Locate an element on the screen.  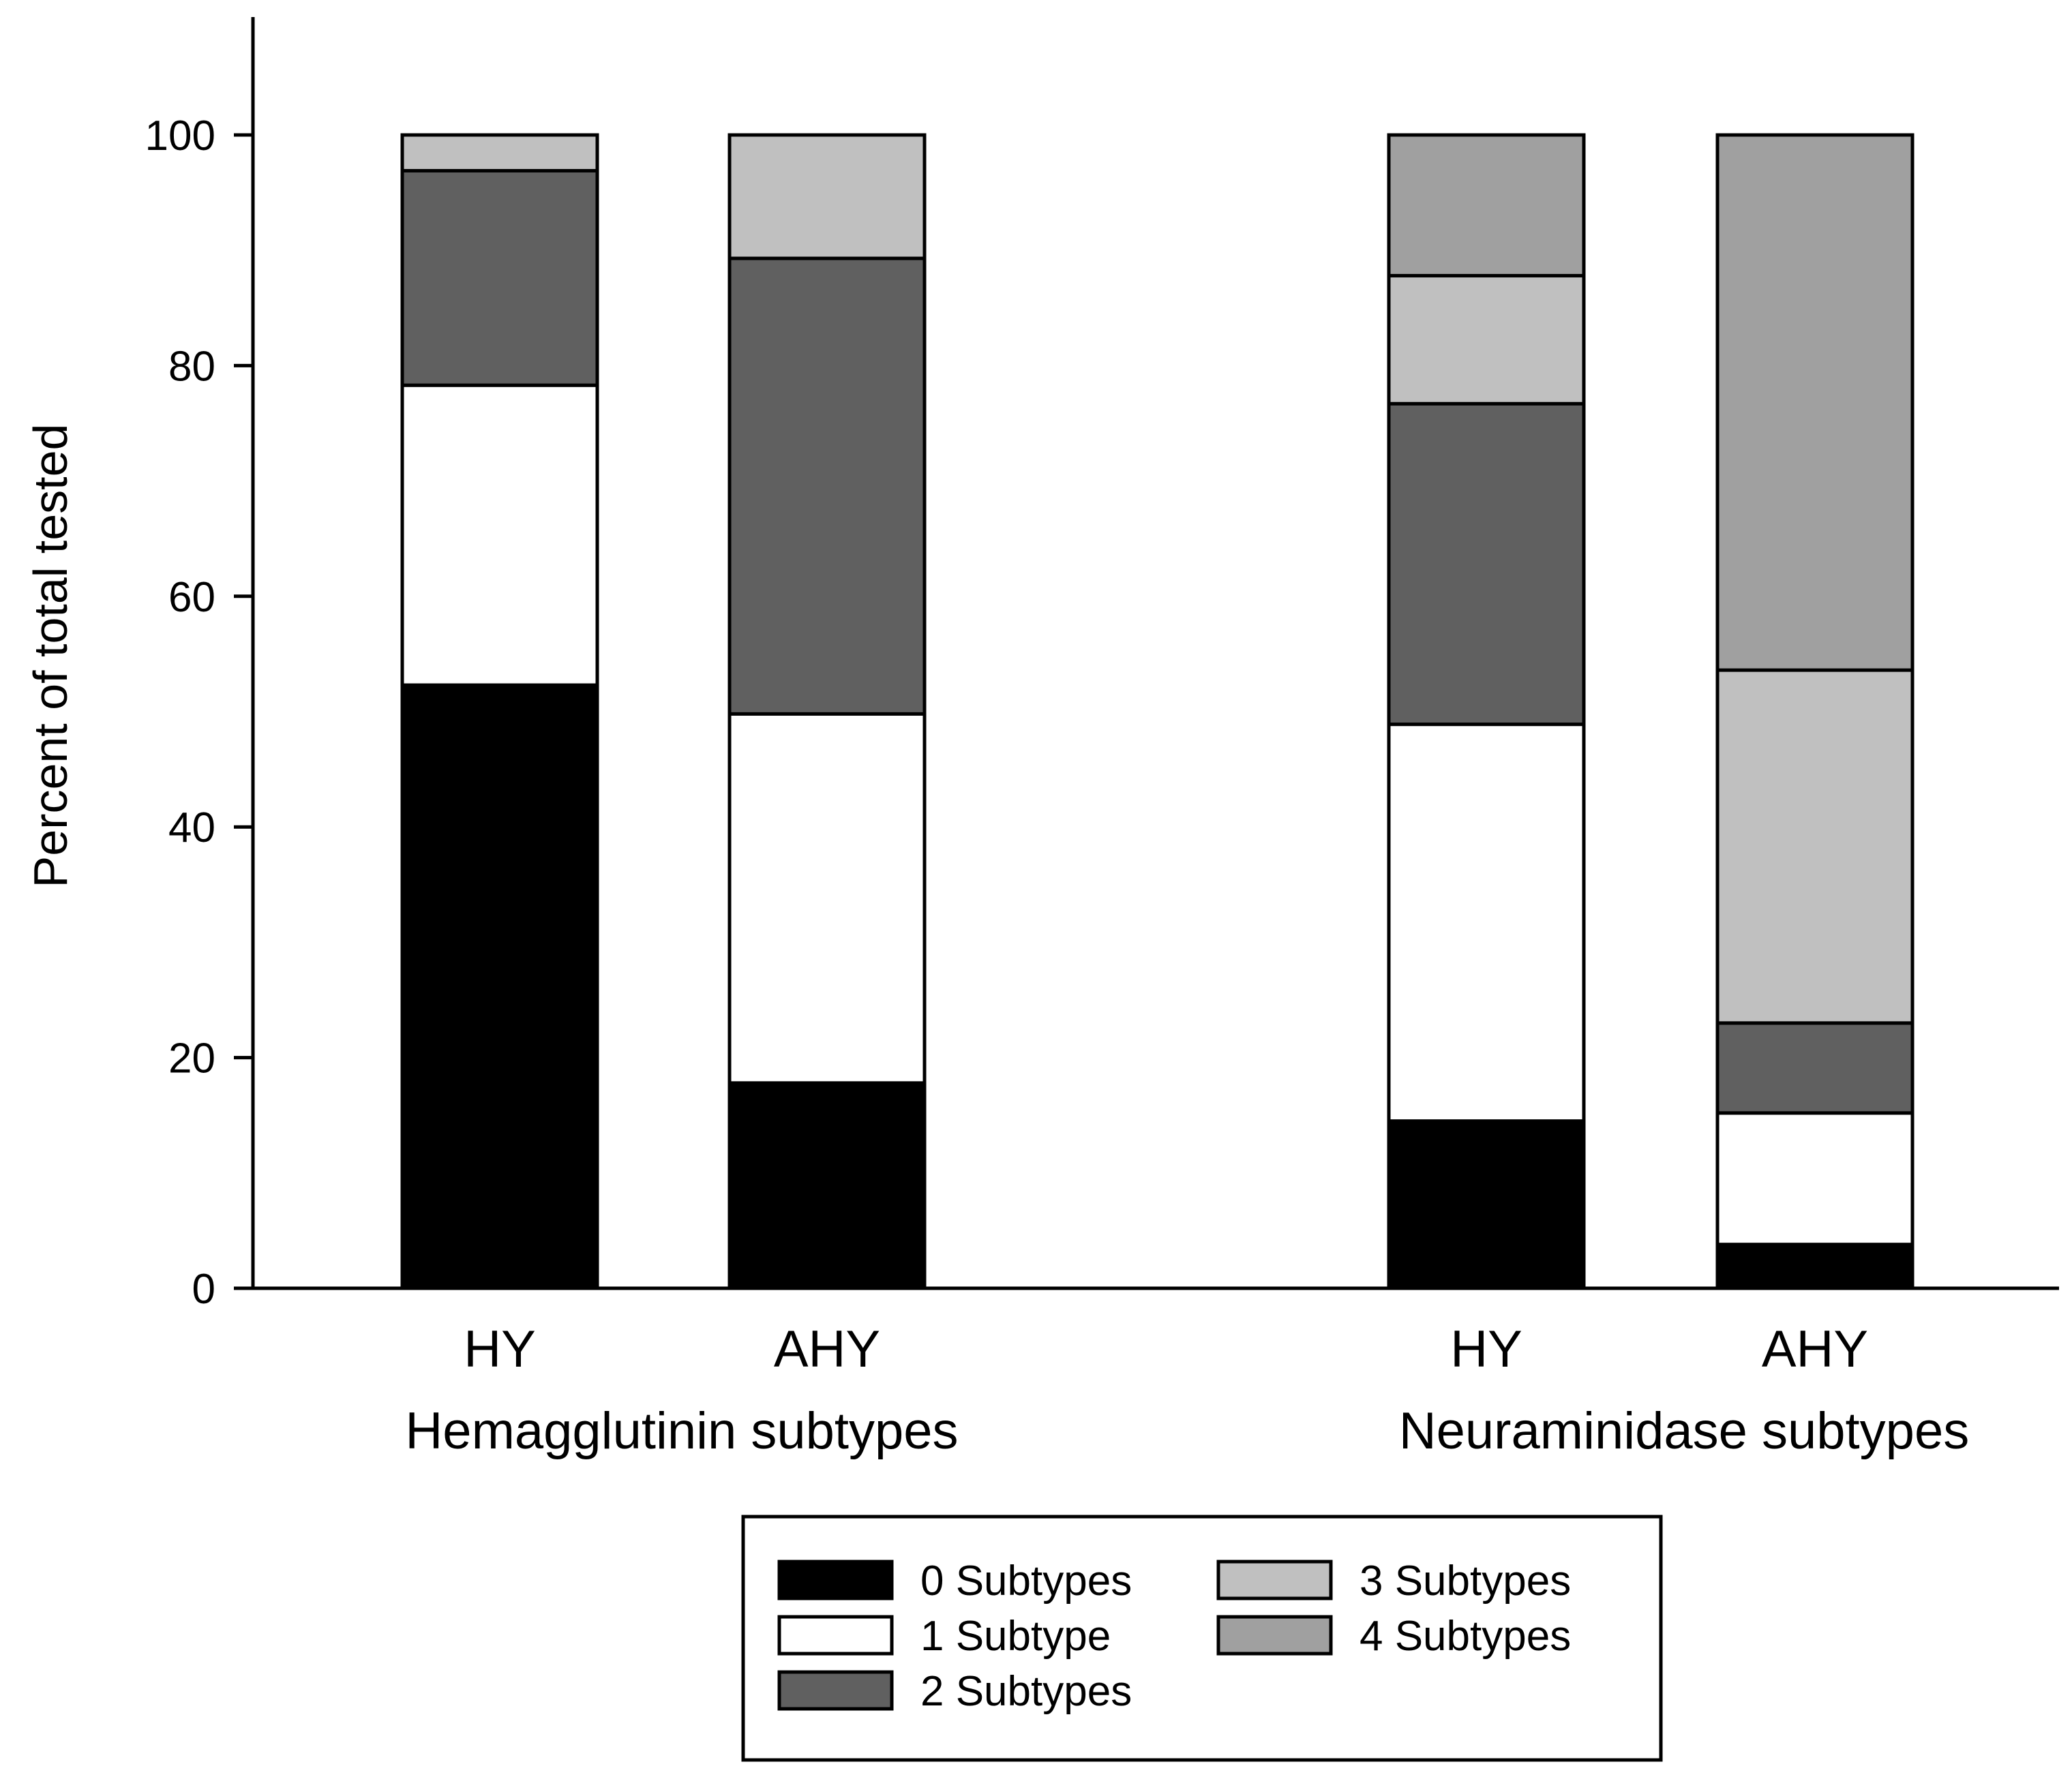
legend-label: 2 Subtypes is located at coordinates (1026, 1691).